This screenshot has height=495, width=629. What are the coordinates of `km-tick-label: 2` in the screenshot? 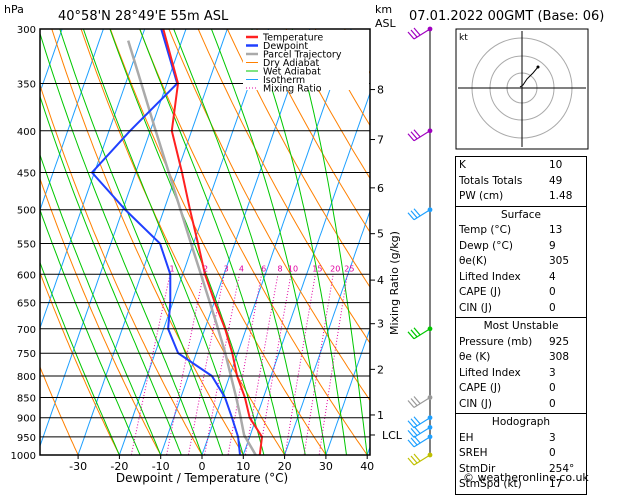 It's located at (380, 369).